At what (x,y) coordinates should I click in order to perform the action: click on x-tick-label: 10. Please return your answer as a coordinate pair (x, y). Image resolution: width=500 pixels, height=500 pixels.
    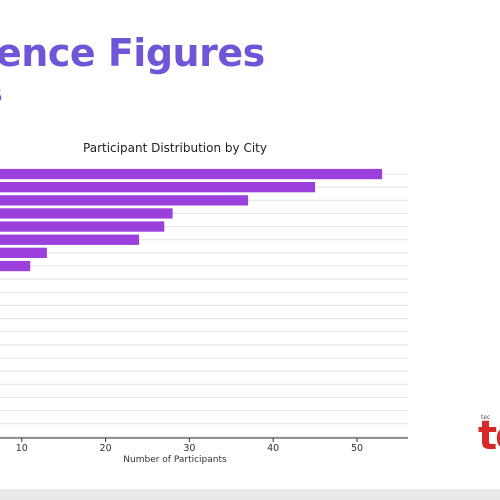
    Looking at the image, I should click on (22, 448).